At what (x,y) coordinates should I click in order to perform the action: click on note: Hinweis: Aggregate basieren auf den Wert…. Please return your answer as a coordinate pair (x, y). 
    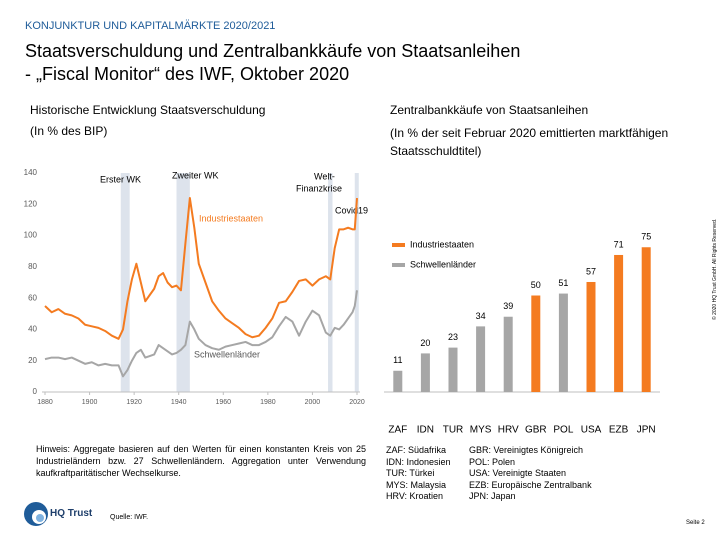
    Looking at the image, I should click on (201, 461).